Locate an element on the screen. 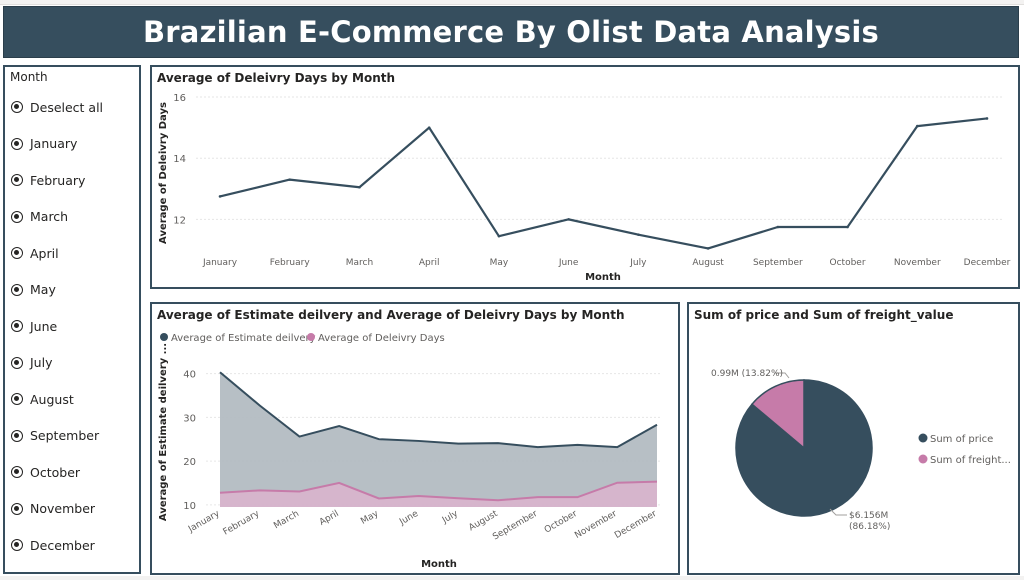 This screenshot has width=1024, height=580. pie-slice-sum-of-price is located at coordinates (804, 448).